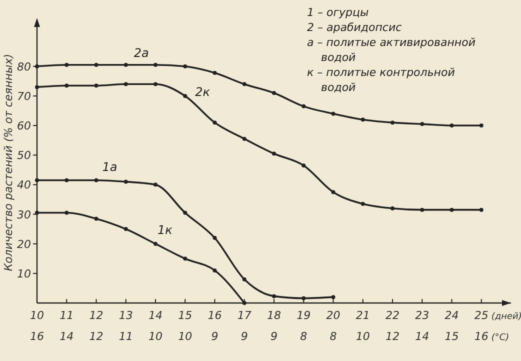 This screenshot has width=521, height=361. I want to click on x-tick-label: 17 9, so click(244, 326).